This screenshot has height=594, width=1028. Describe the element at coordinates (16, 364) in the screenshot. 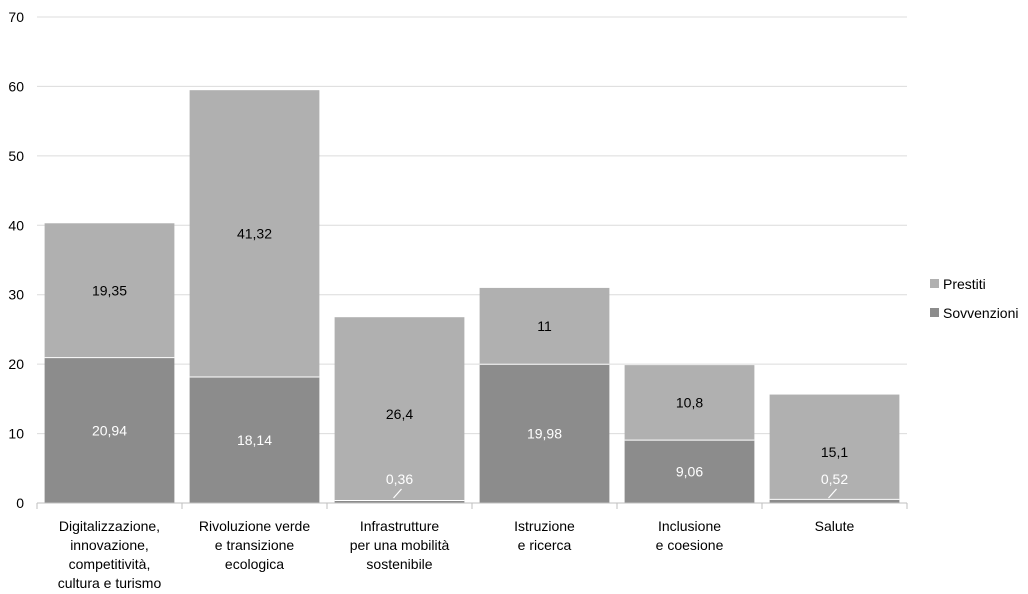

I see `y-tick-label: 20` at that location.